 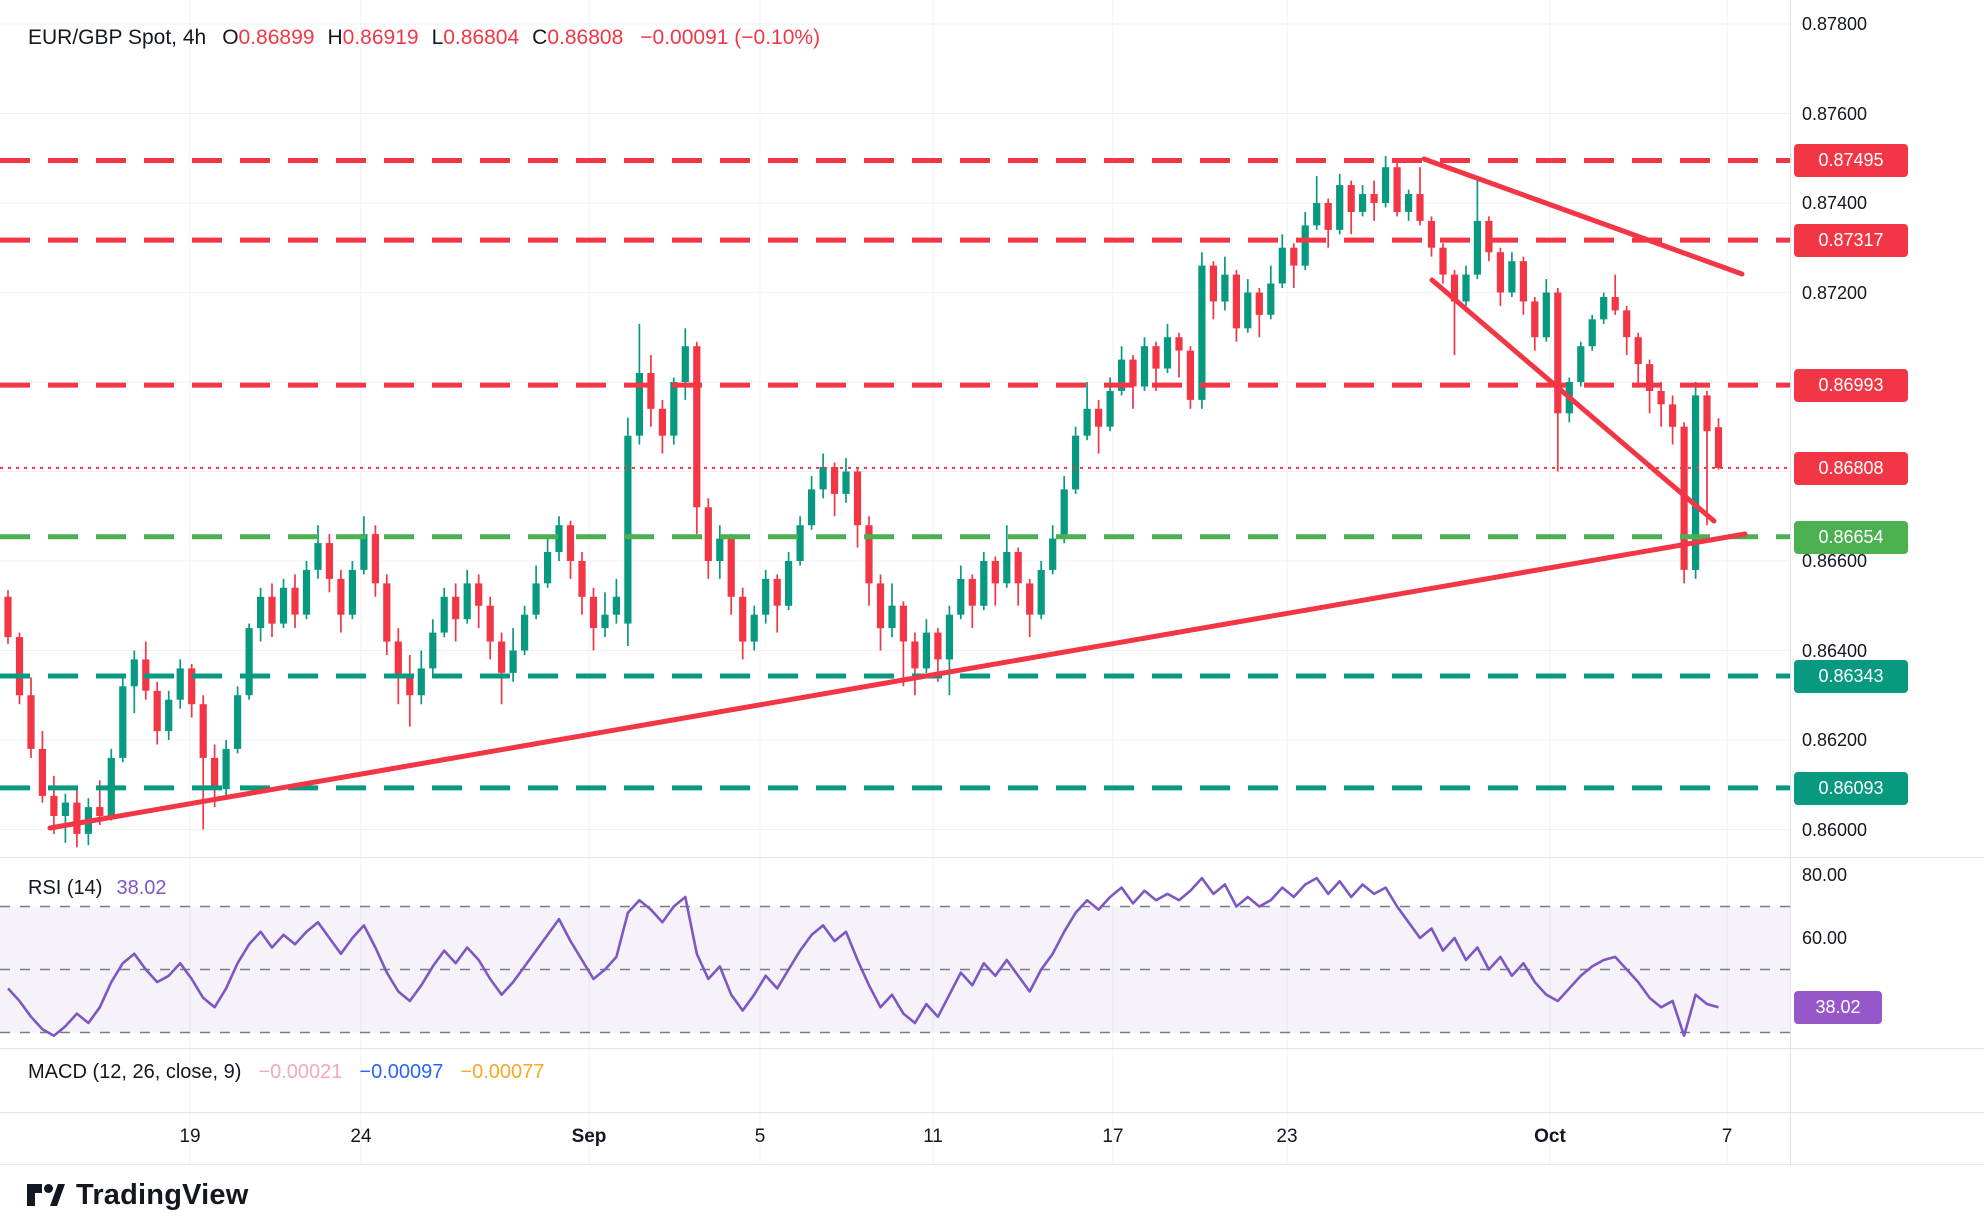 I want to click on close-label: C, so click(x=540, y=37).